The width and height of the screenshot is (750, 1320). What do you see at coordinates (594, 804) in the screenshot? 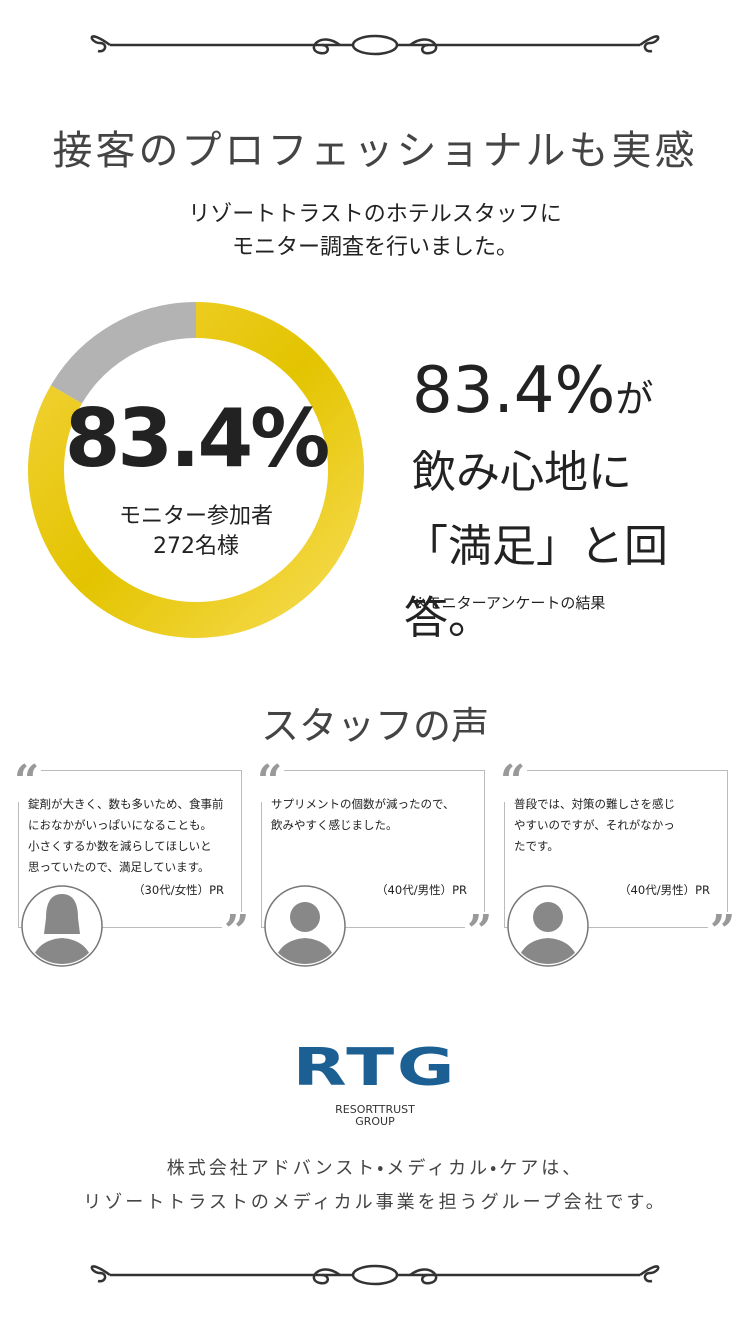
I see `card-line: 普段では、対策の難しさを感じ` at bounding box center [594, 804].